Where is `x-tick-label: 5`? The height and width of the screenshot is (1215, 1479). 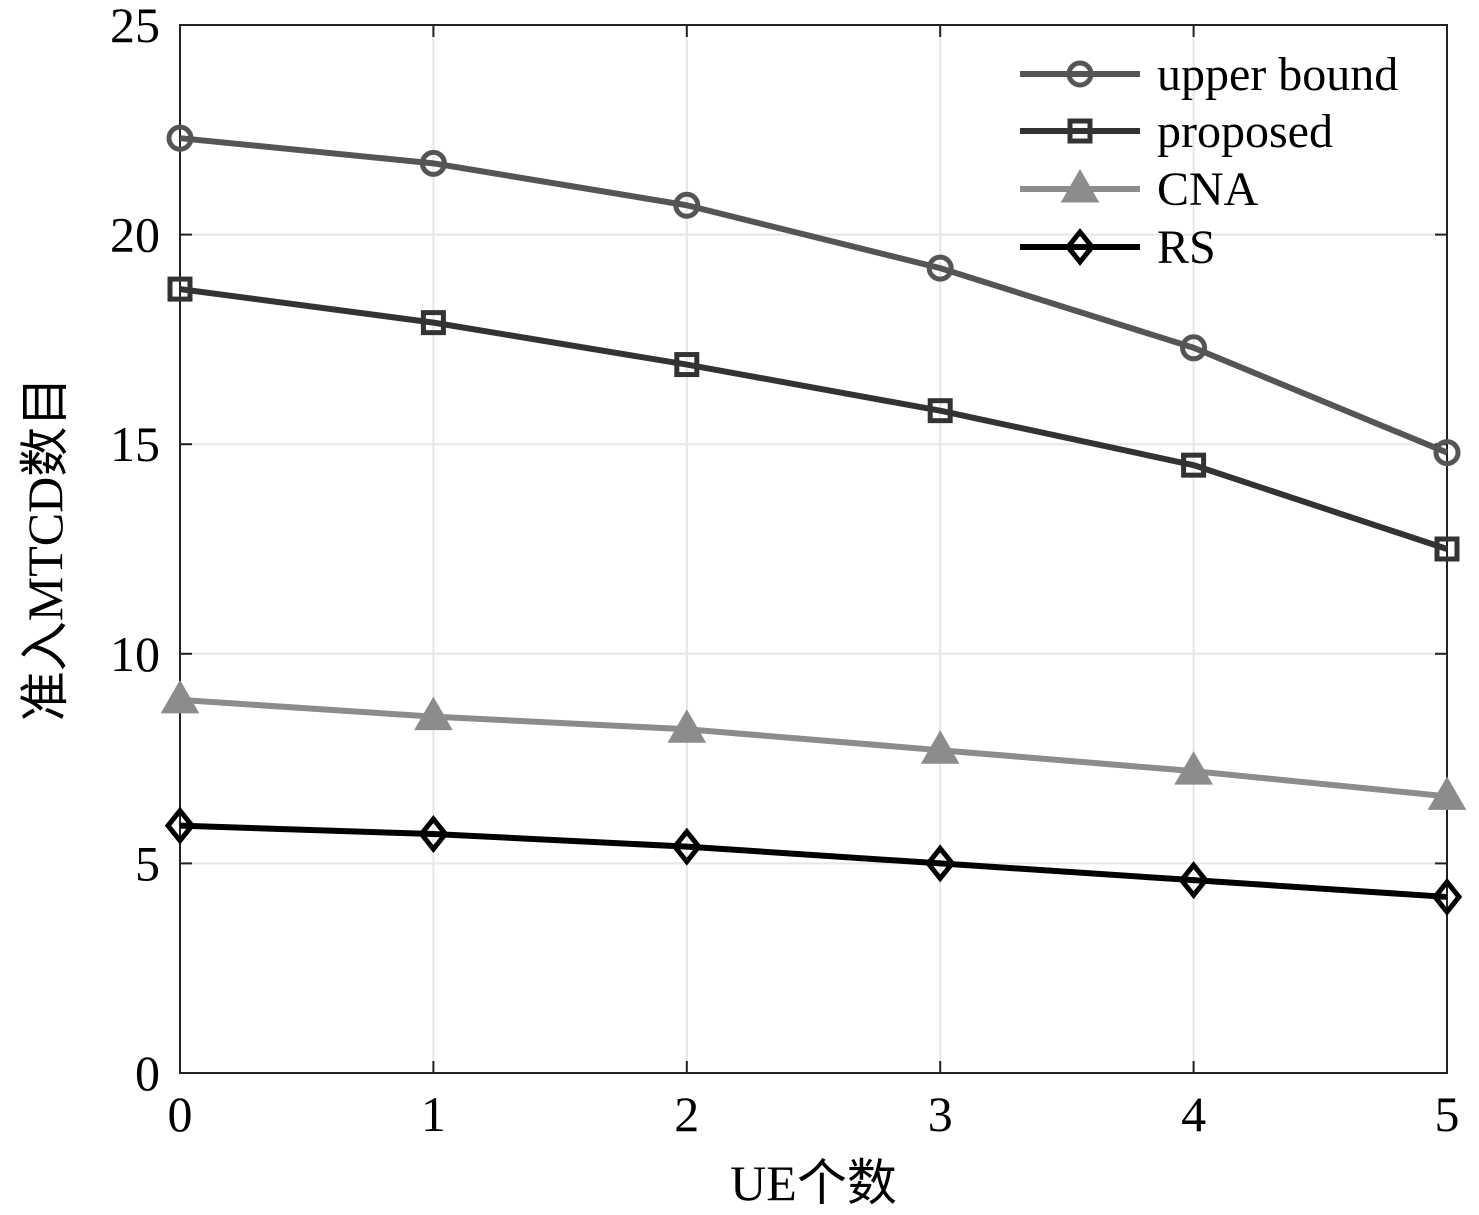
x-tick-label: 5 is located at coordinates (1447, 1114).